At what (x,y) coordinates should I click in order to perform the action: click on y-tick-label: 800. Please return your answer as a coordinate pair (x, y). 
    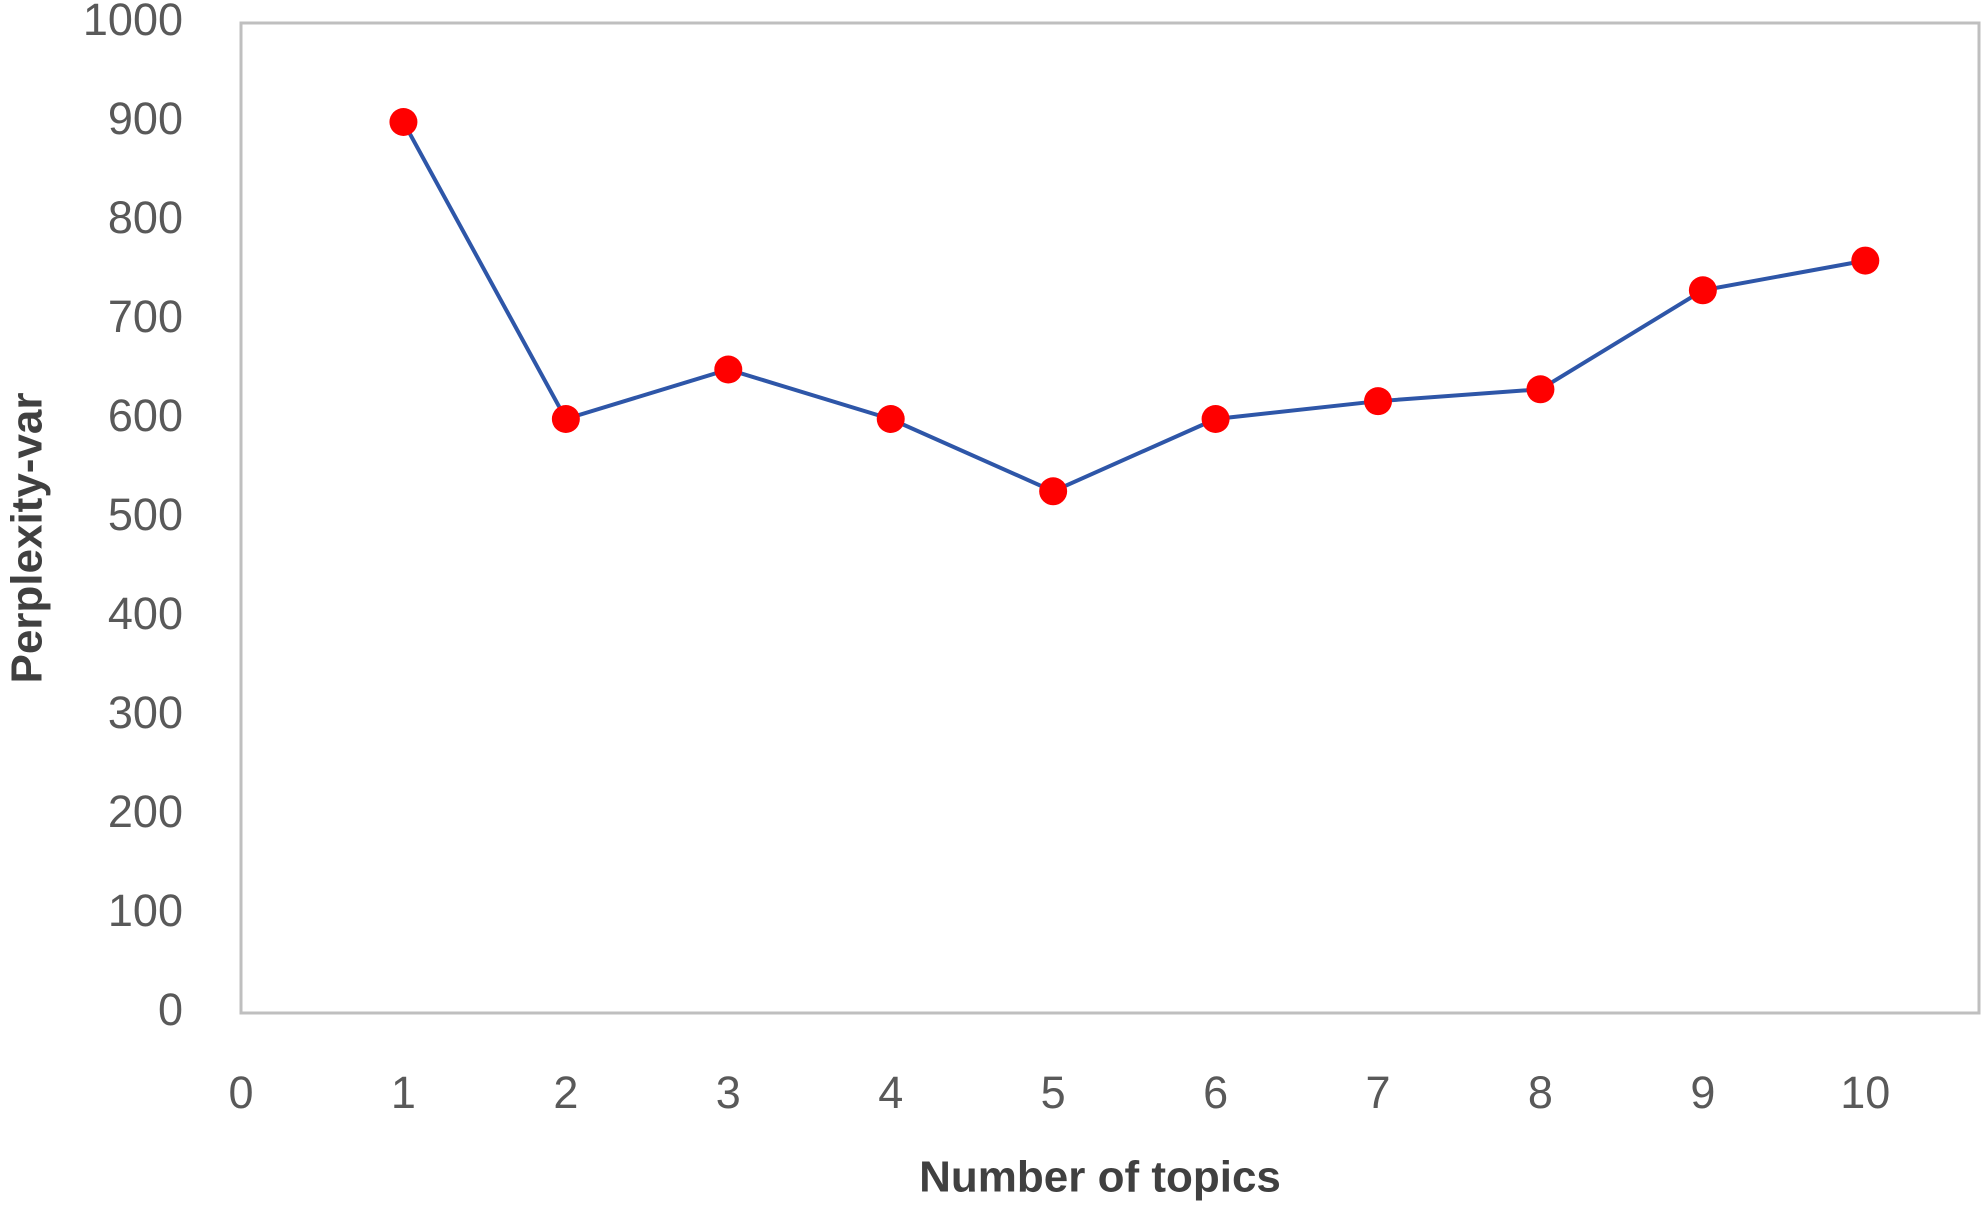
    Looking at the image, I should click on (145, 217).